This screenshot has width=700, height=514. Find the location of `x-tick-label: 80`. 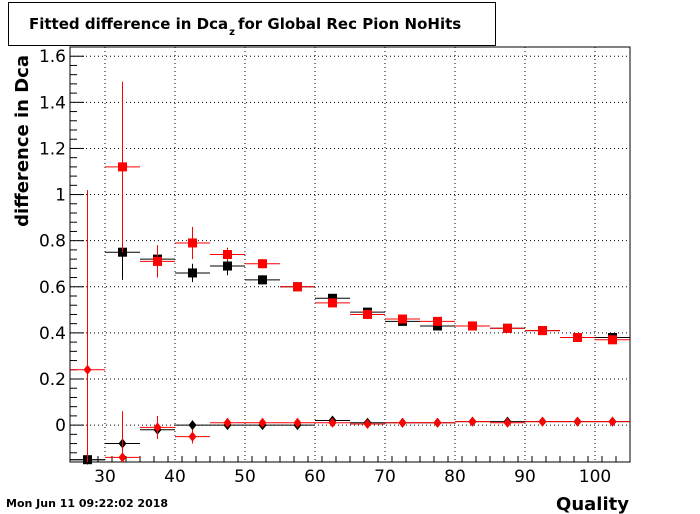

x-tick-label: 80 is located at coordinates (455, 477).